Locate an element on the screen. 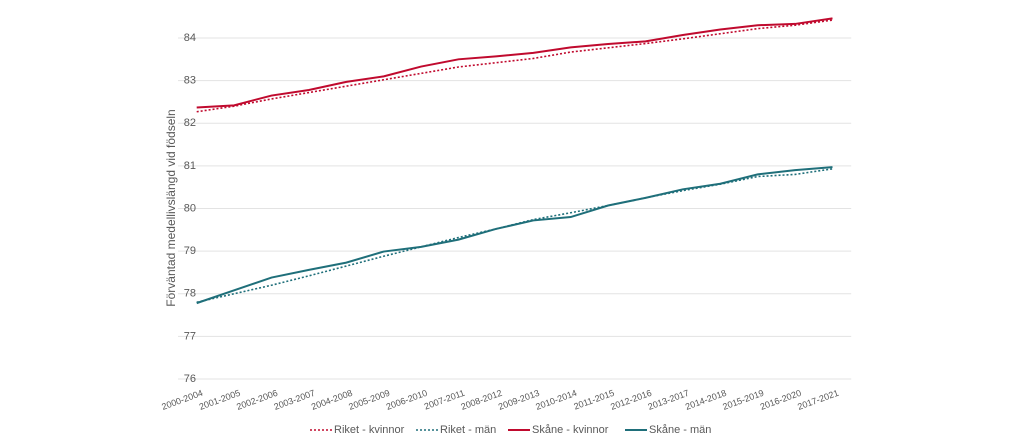 The height and width of the screenshot is (448, 1013). legend-label: Riket - män is located at coordinates (468, 430).